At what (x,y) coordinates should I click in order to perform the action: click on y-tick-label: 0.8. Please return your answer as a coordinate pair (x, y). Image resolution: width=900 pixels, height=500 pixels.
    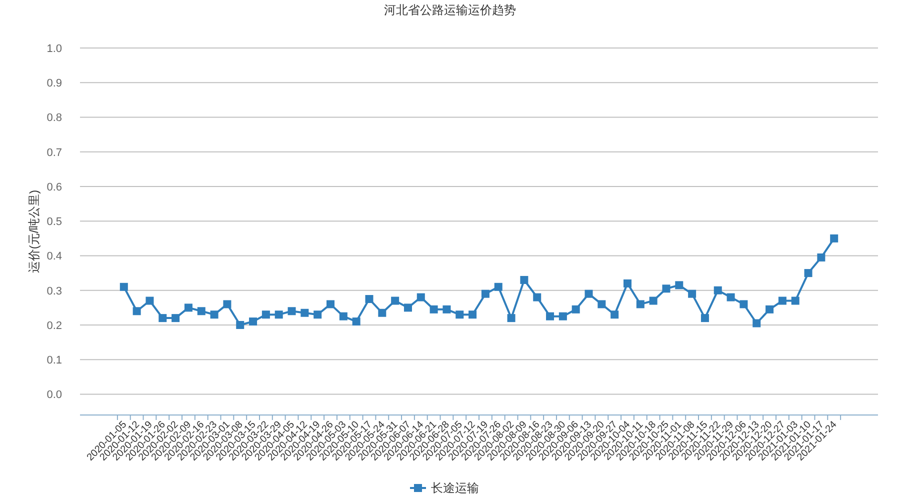
    Looking at the image, I should click on (54, 118).